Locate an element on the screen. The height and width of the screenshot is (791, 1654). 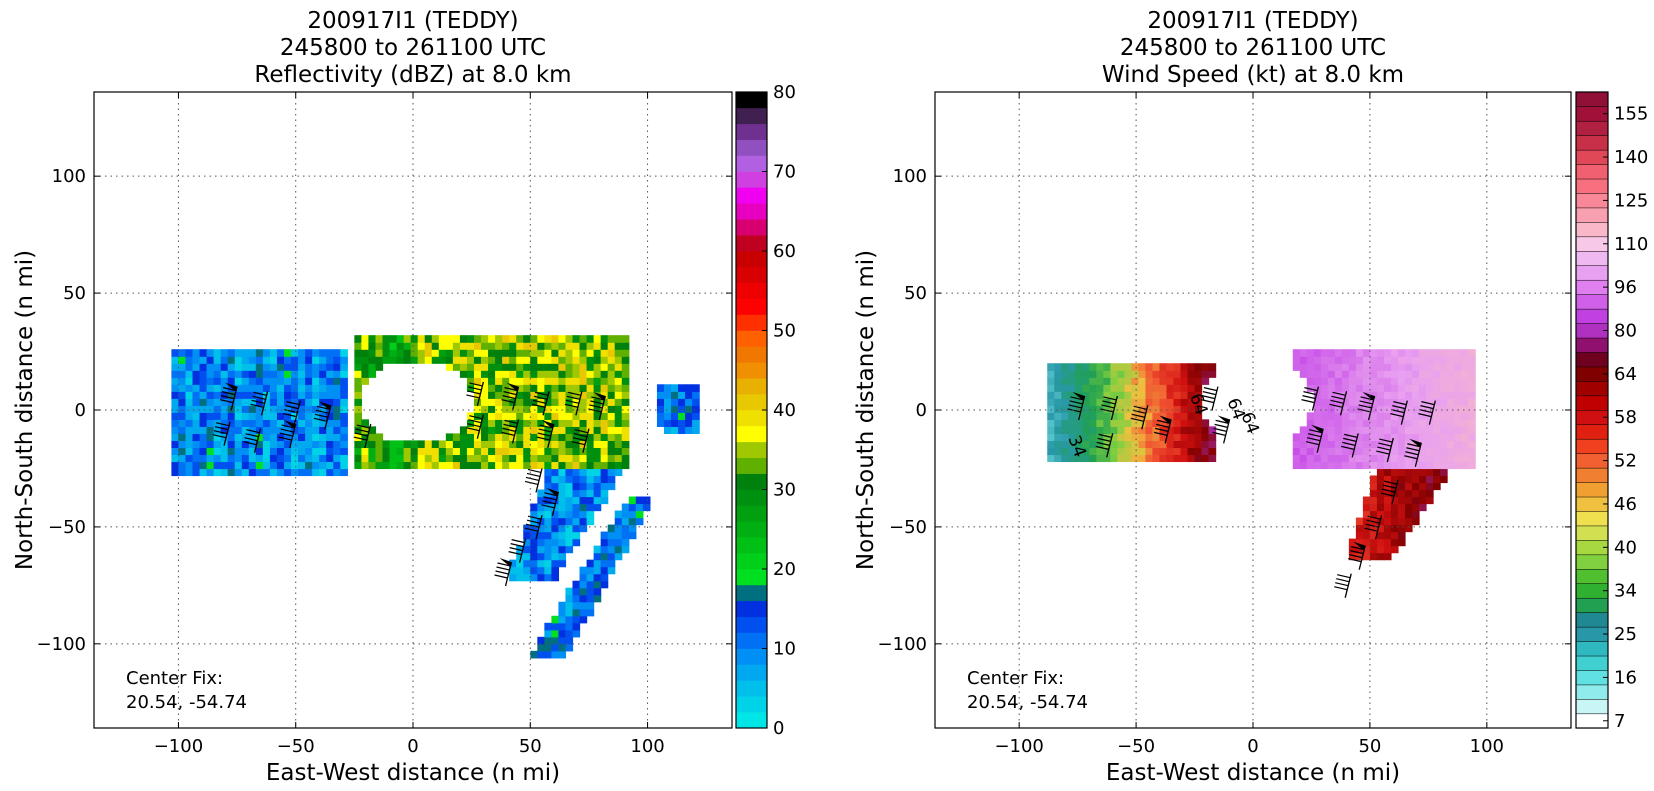
x-tick-label: 100 is located at coordinates (647, 746).